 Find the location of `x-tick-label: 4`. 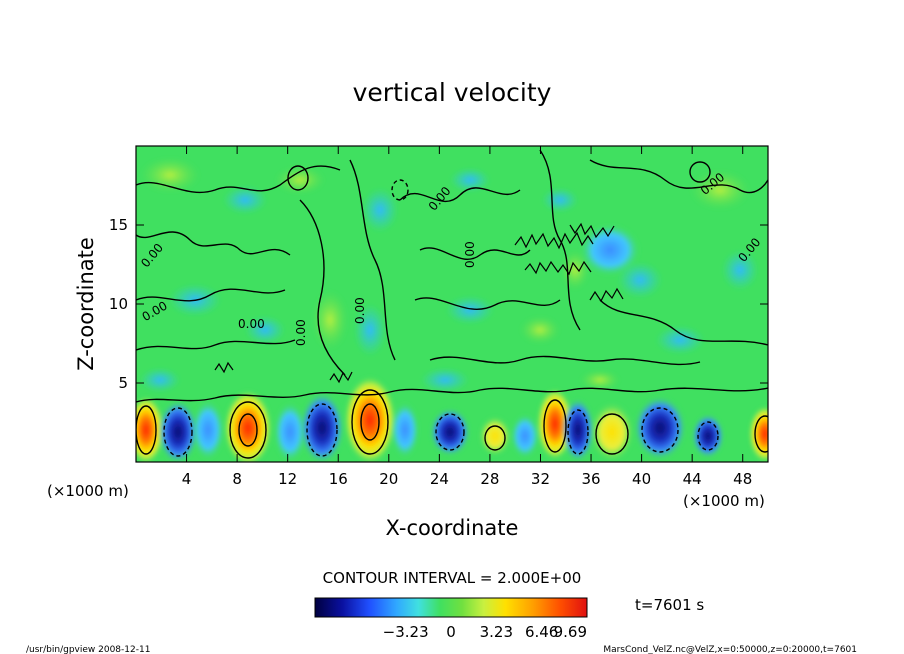

x-tick-label: 4 is located at coordinates (187, 479).